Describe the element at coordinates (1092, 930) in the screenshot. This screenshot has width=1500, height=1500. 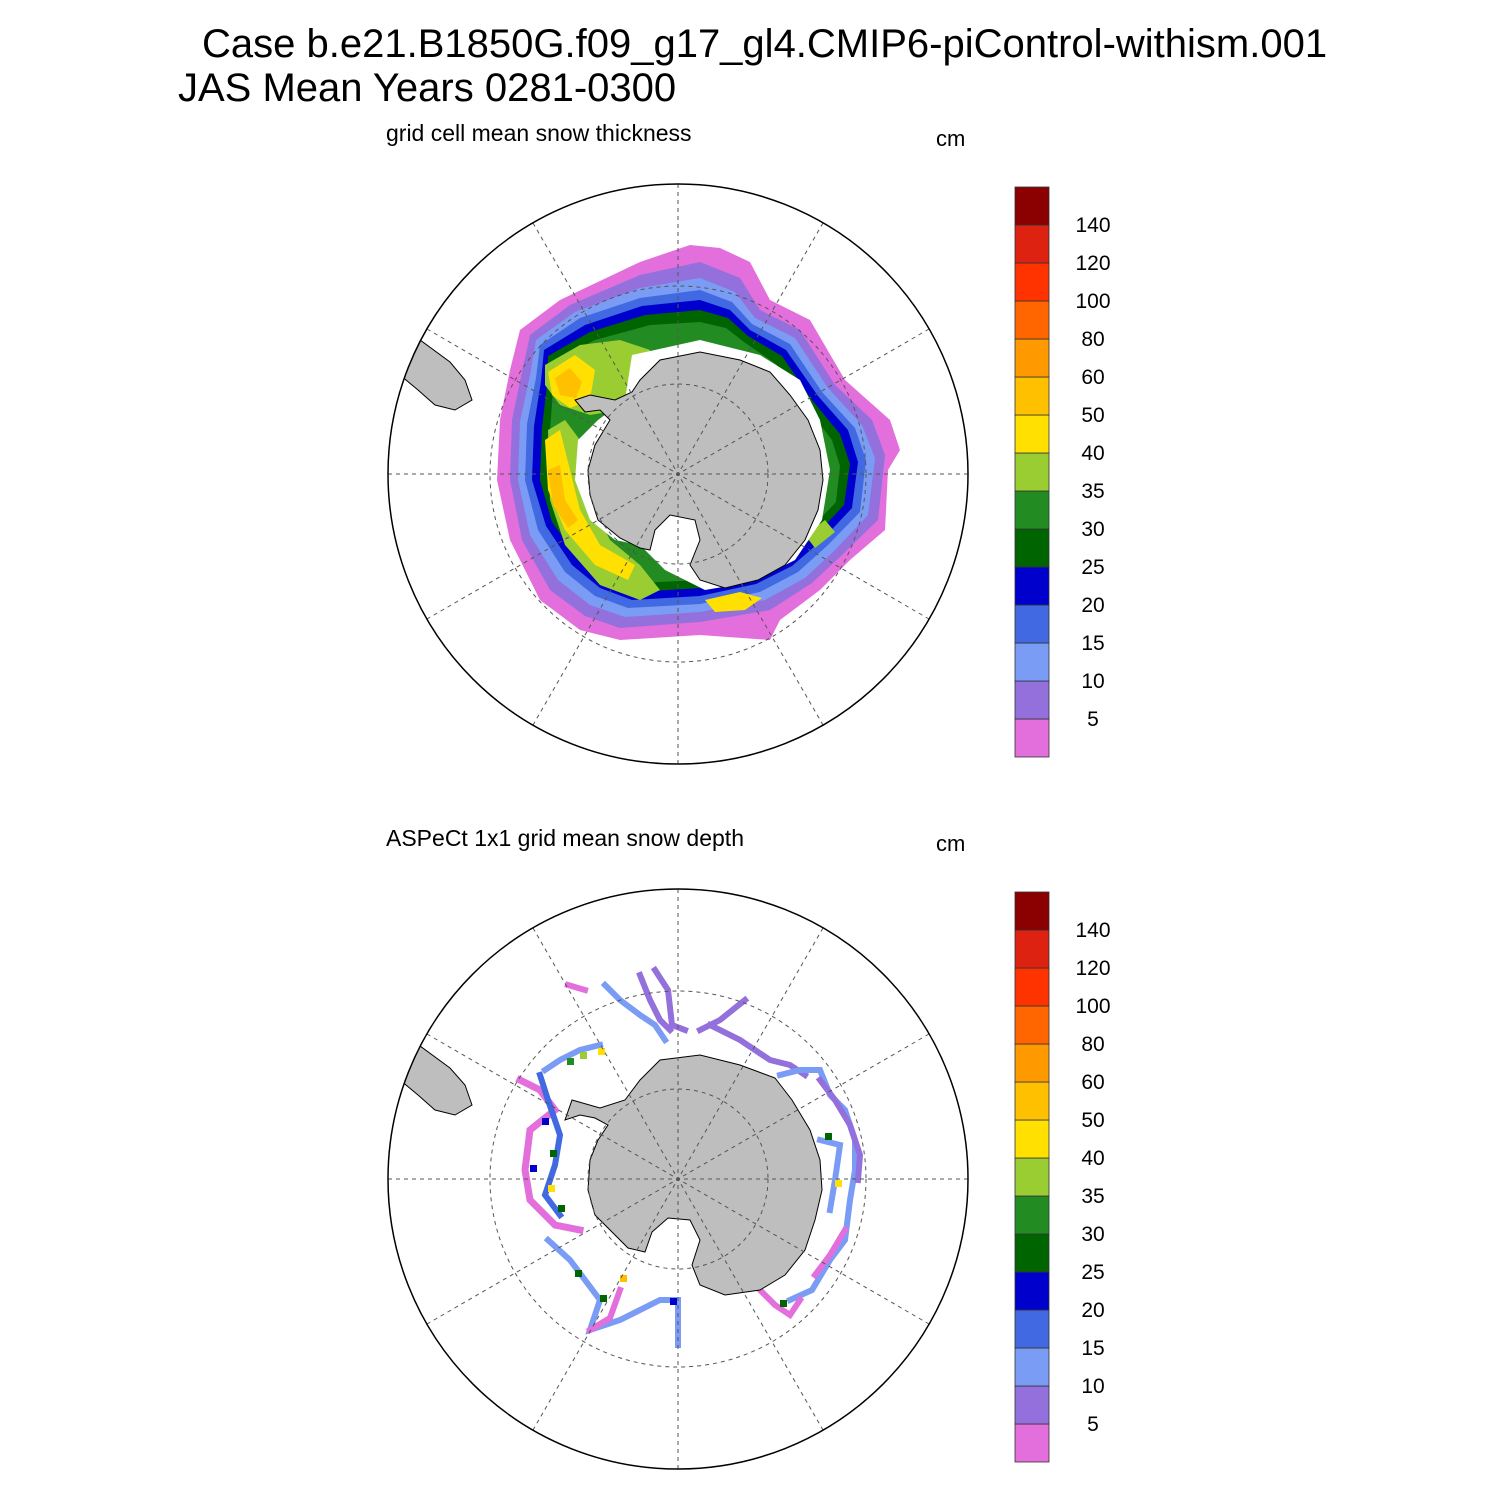
I see `colorbar-bottom-label-140: 140` at that location.